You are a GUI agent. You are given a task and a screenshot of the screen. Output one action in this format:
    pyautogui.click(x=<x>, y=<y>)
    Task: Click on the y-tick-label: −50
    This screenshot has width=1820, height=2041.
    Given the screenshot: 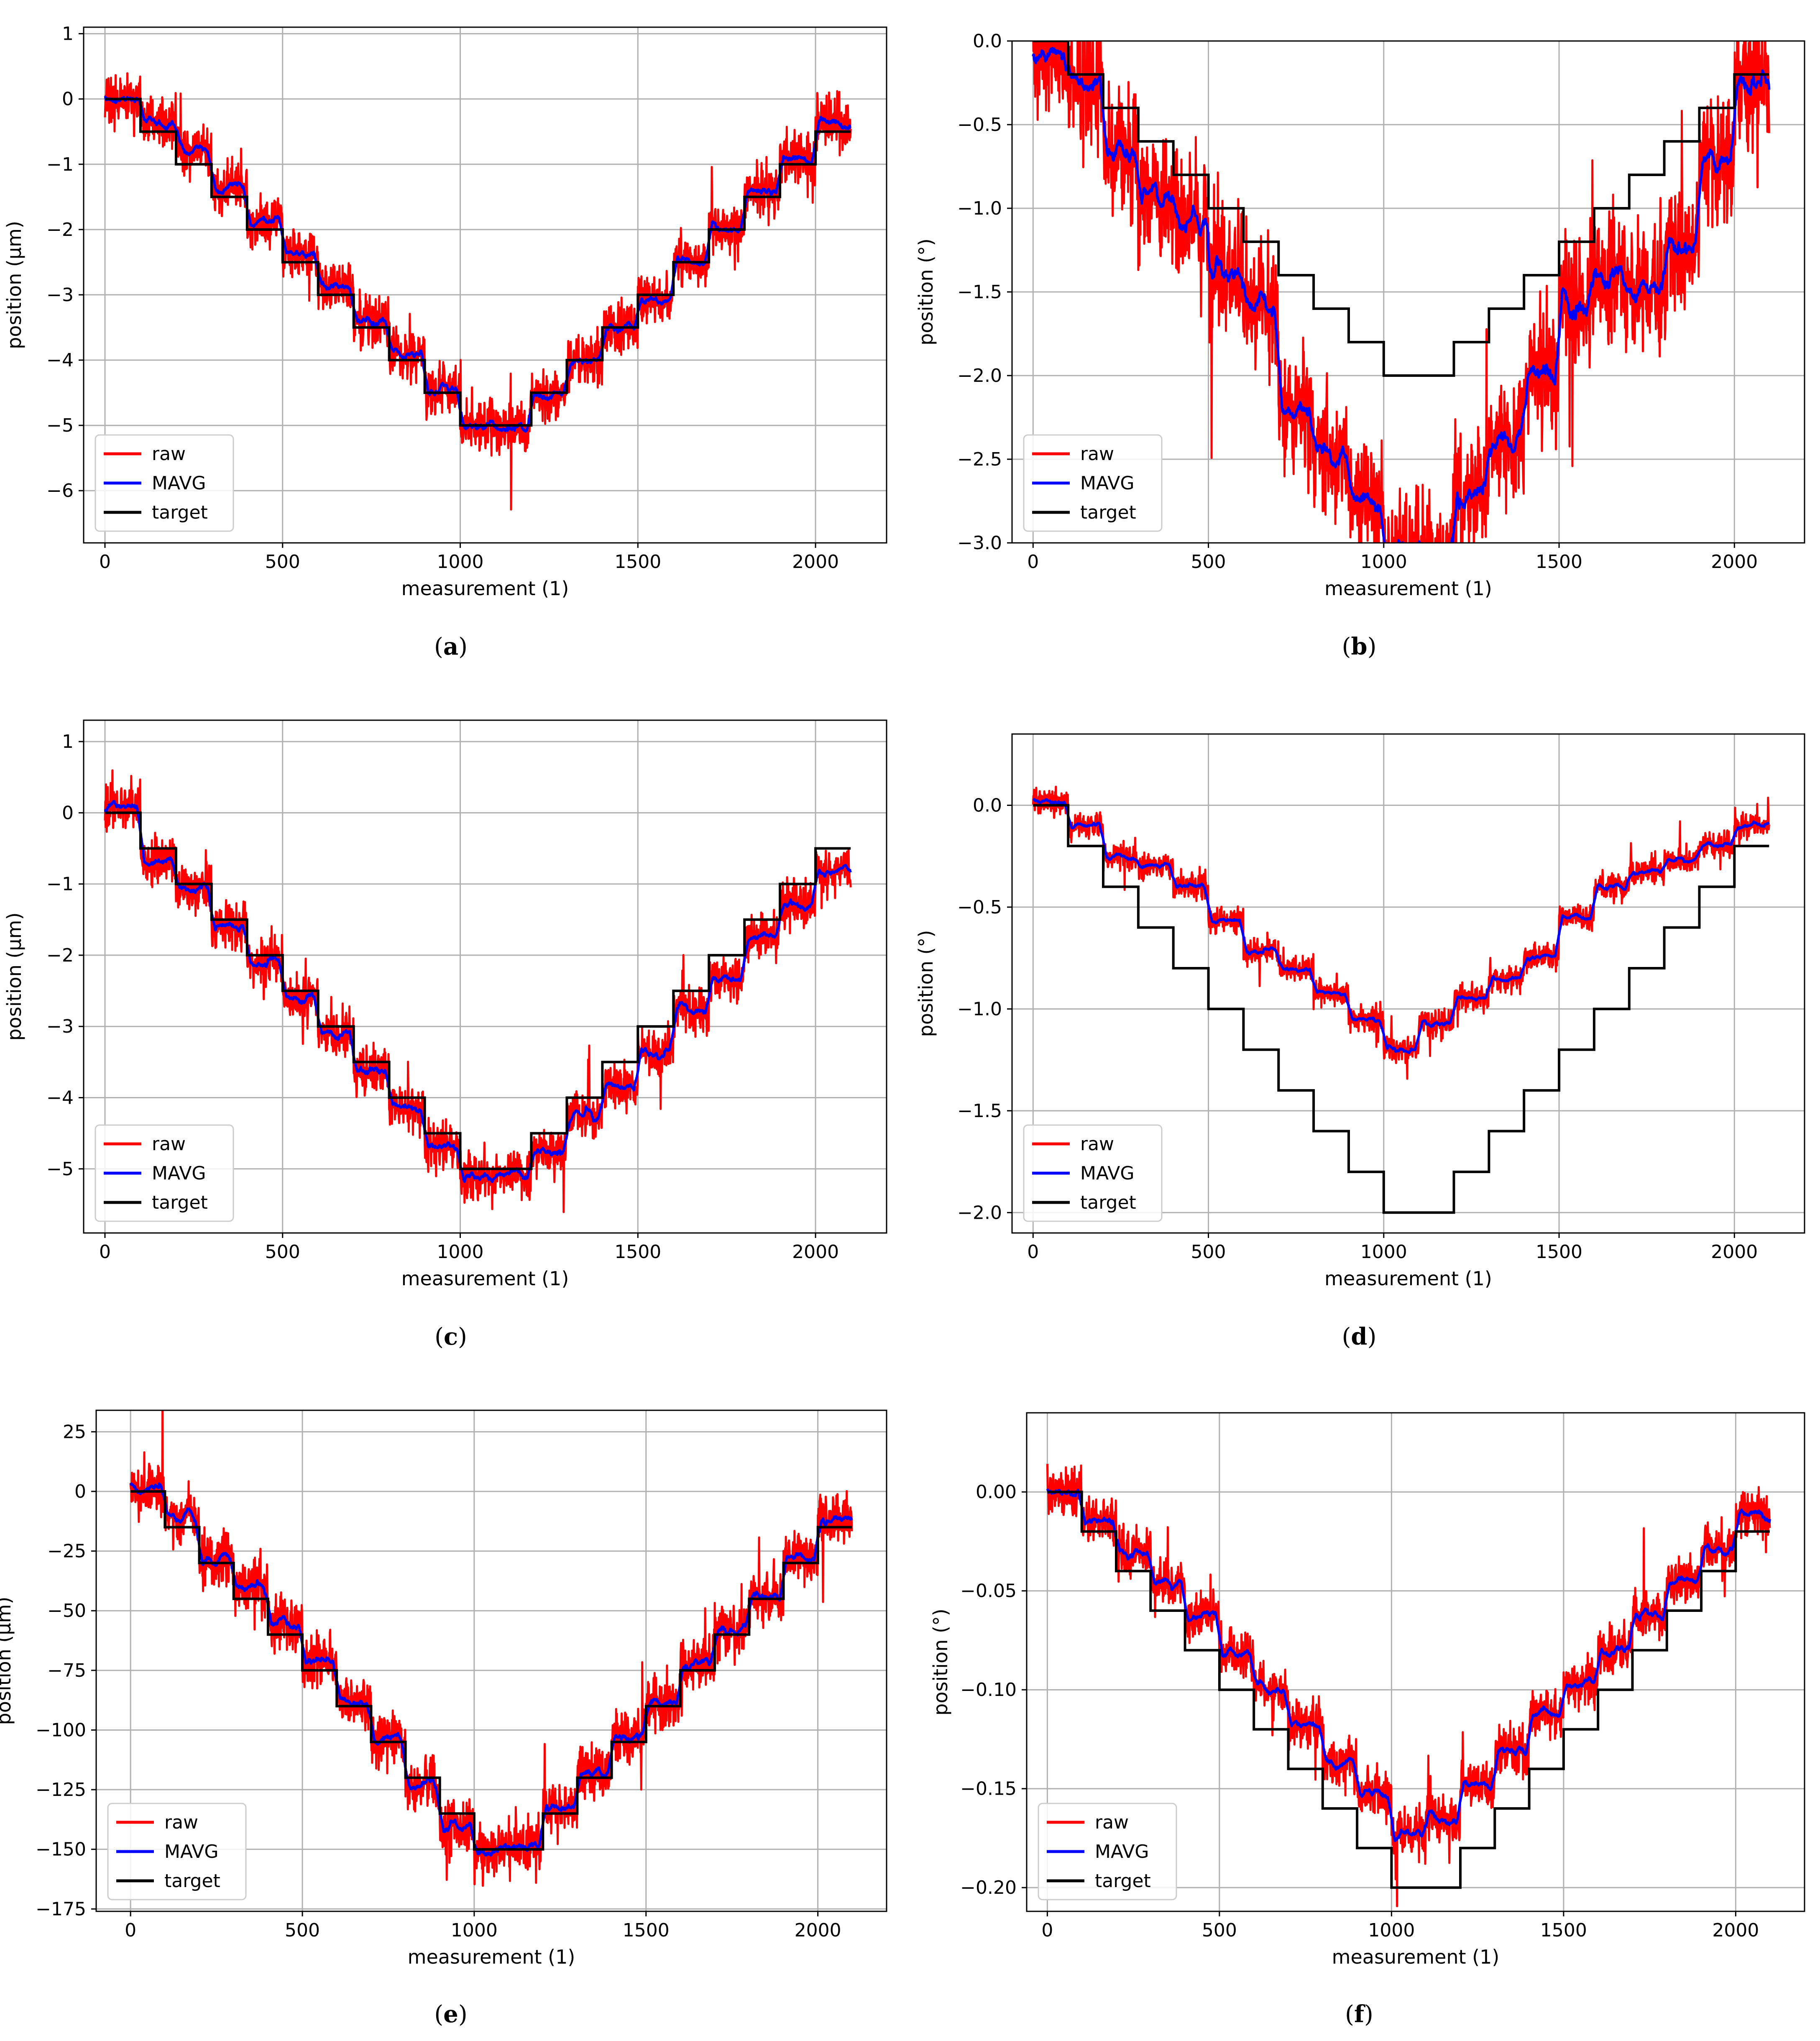 What is the action you would take?
    pyautogui.click(x=66, y=1611)
    